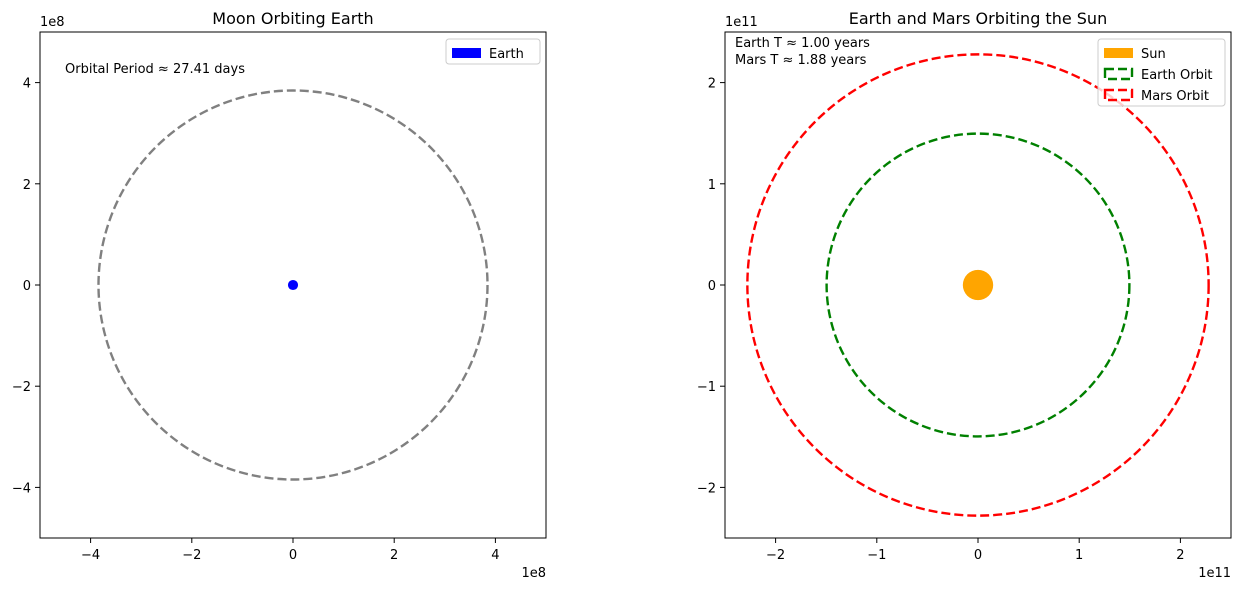 This screenshot has height=595, width=1240. Describe the element at coordinates (533, 573) in the screenshot. I see `x-offset-label: 1e8` at that location.